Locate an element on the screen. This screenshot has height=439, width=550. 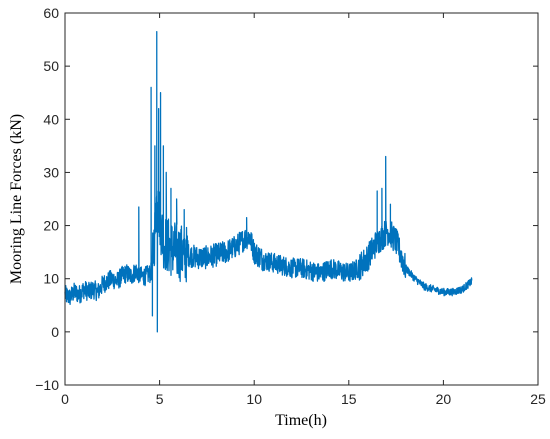
x-tick-label: 20 is located at coordinates (444, 399).